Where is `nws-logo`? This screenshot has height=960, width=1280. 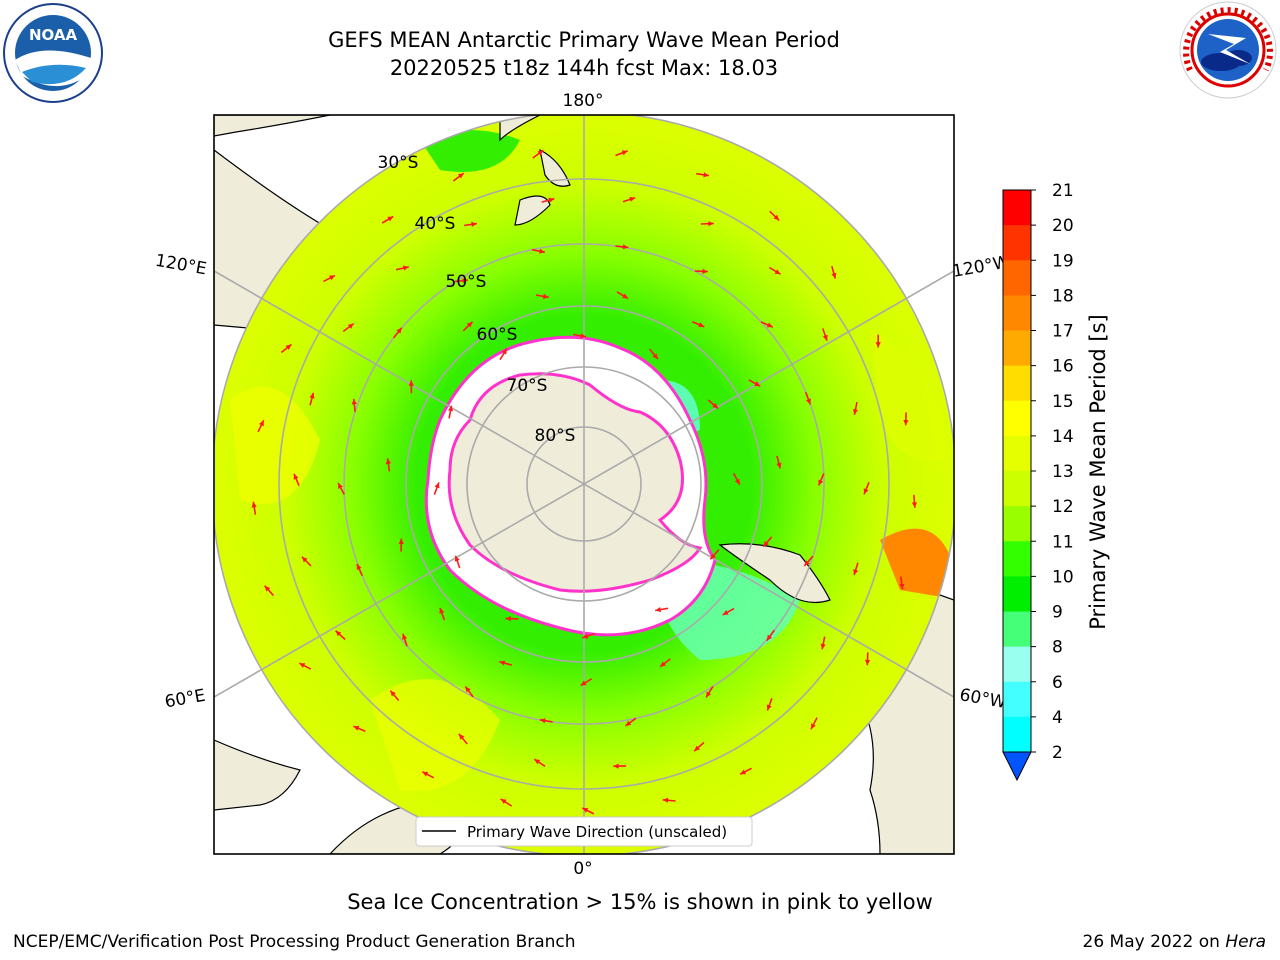 nws-logo is located at coordinates (1228, 50).